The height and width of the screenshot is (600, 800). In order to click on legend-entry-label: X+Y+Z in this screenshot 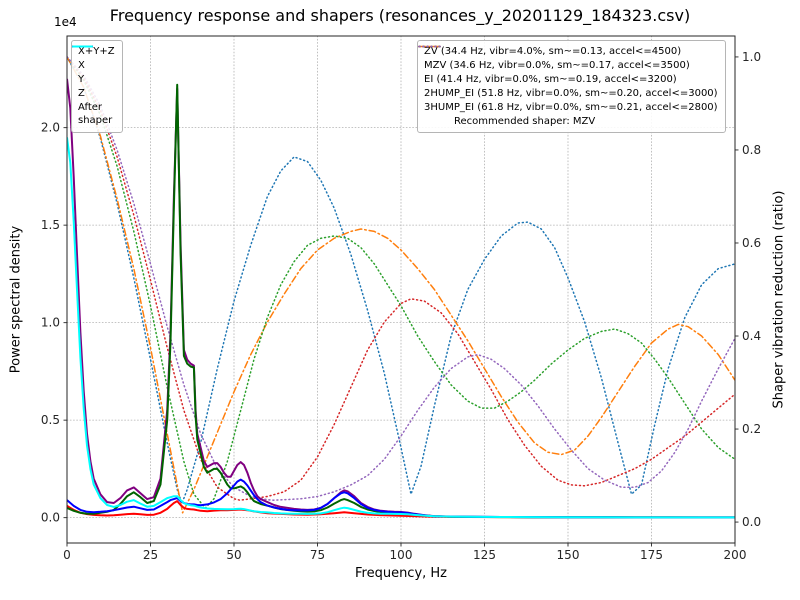, I will do `click(96, 51)`.